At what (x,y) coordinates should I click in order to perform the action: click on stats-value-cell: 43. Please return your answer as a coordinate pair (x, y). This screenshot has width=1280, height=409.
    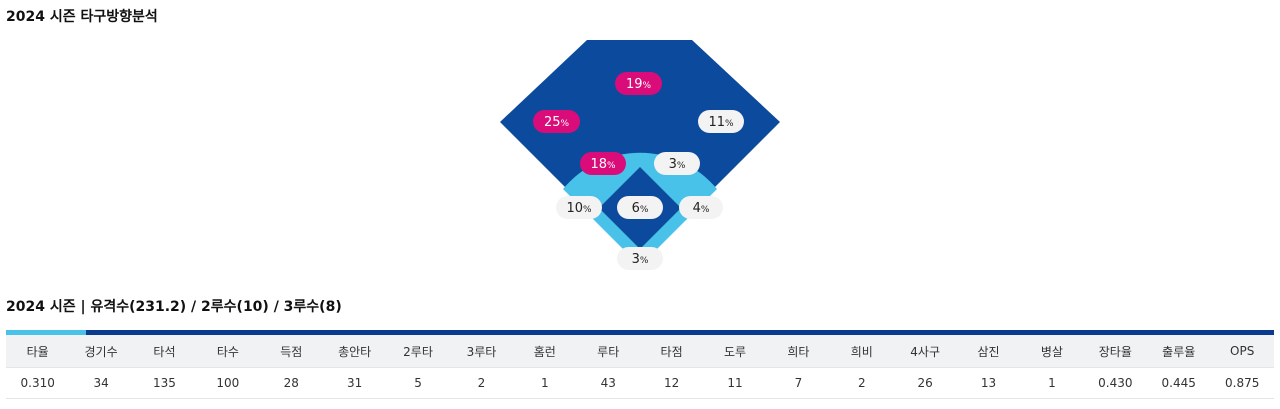
    Looking at the image, I should click on (608, 383).